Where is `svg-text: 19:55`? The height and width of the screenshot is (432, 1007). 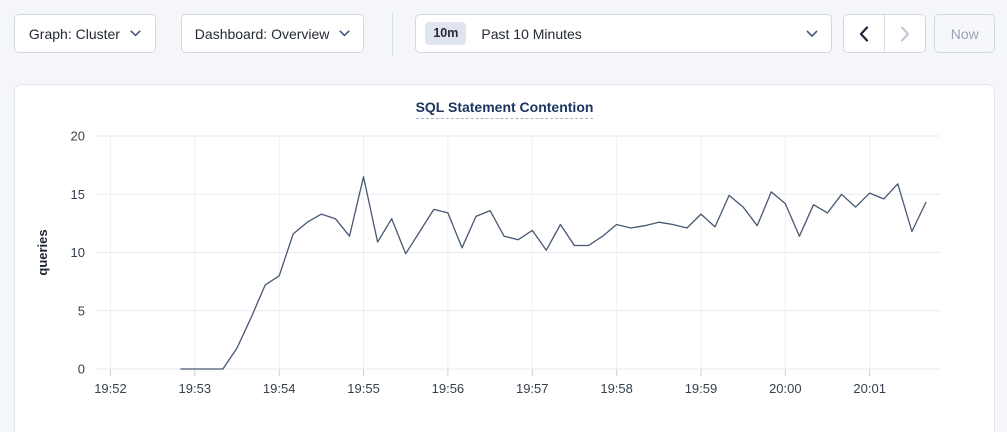 svg-text: 19:55 is located at coordinates (363, 388).